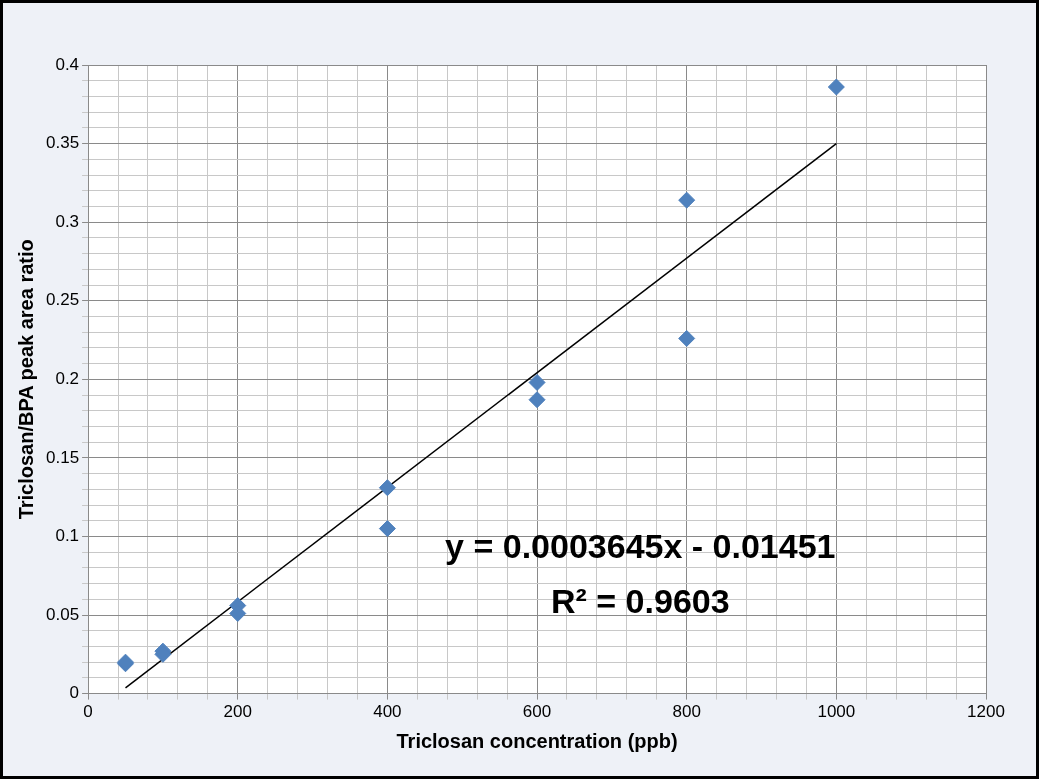 The width and height of the screenshot is (1039, 779). What do you see at coordinates (836, 712) in the screenshot?
I see `x-tick-label: 1000` at bounding box center [836, 712].